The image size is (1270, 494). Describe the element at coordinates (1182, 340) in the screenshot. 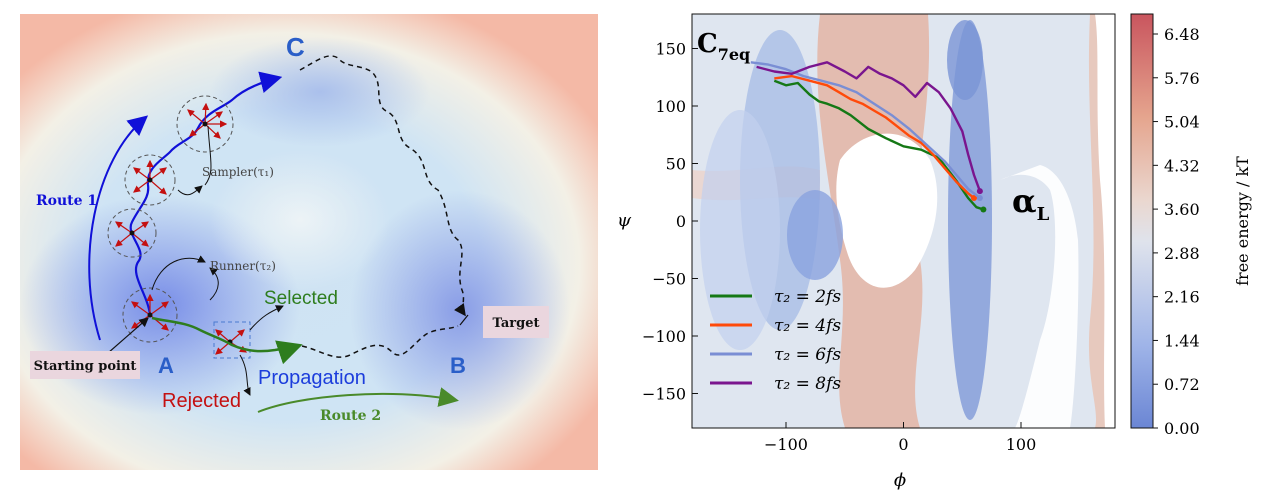

I see `colorbar-tick-label-2: 1.44` at that location.